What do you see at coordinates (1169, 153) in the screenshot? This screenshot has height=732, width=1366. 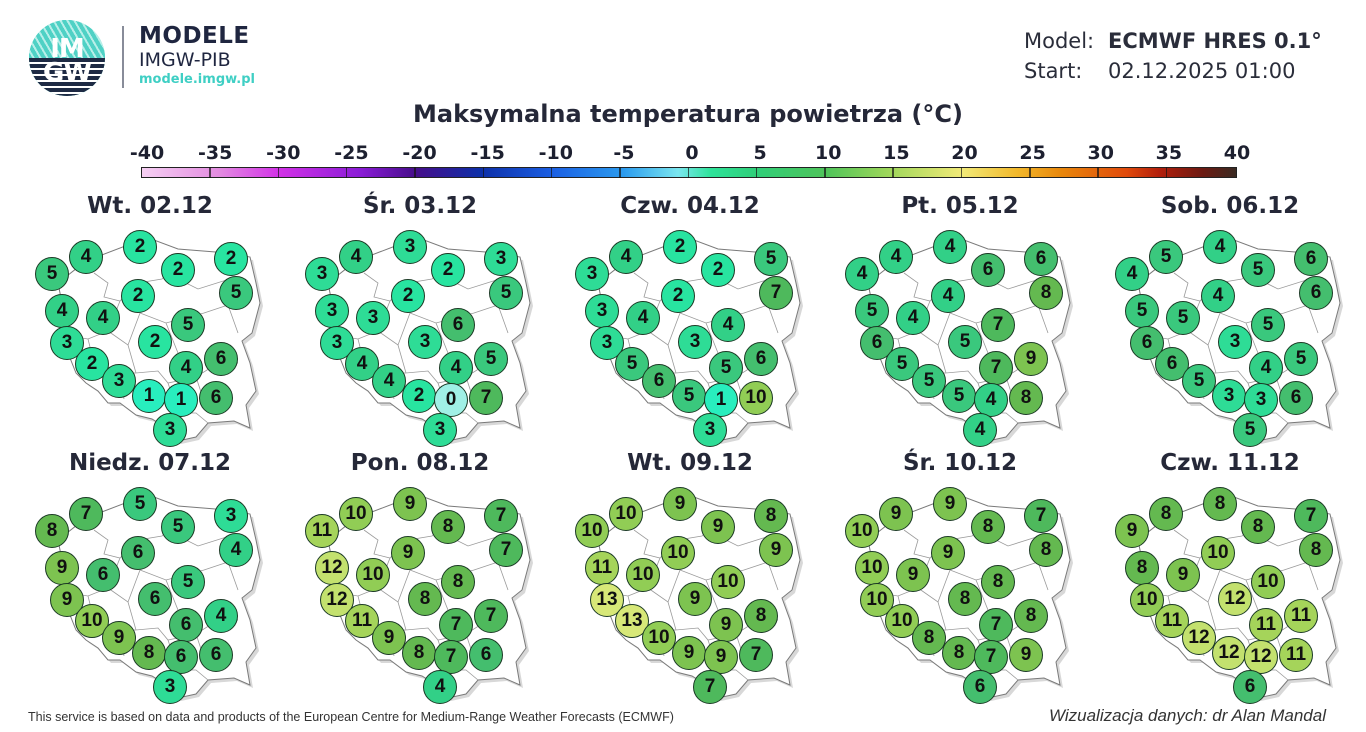 I see `colorbar-tick-label: 35` at bounding box center [1169, 153].